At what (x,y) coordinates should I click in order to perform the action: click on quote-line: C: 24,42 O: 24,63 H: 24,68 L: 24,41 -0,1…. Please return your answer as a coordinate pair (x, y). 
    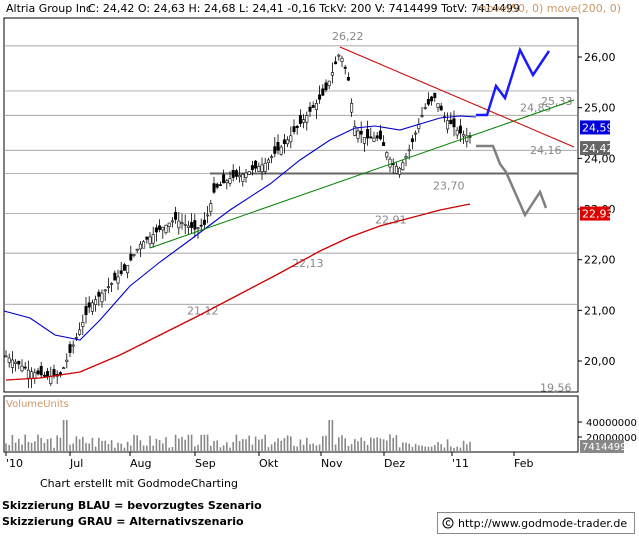
    Looking at the image, I should click on (304, 8).